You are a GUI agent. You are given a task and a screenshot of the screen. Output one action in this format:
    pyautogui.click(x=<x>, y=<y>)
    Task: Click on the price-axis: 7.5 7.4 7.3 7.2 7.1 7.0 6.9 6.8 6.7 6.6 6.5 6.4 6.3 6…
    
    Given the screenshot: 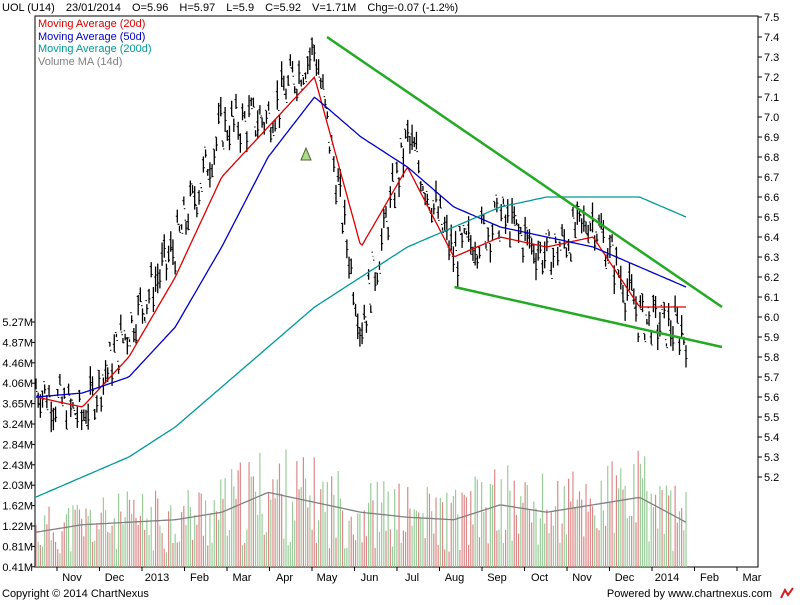 What is the action you would take?
    pyautogui.click(x=768, y=248)
    